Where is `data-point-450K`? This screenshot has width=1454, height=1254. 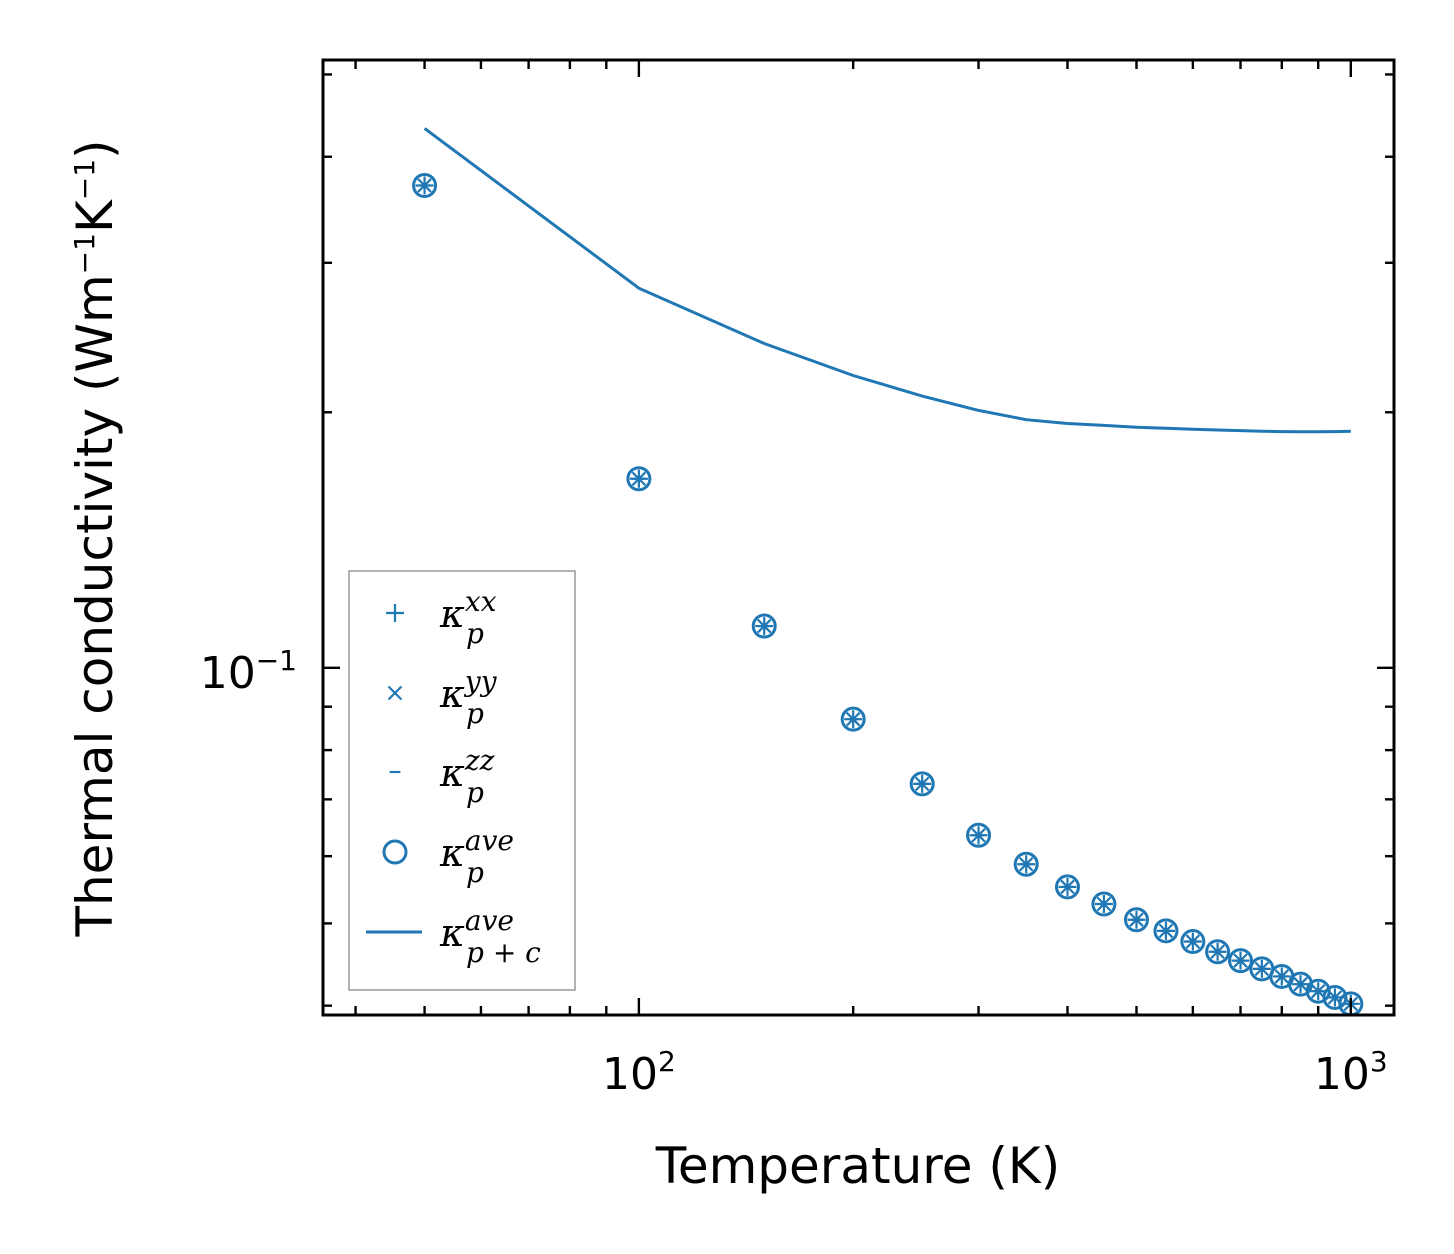 data-point-450K is located at coordinates (1104, 904).